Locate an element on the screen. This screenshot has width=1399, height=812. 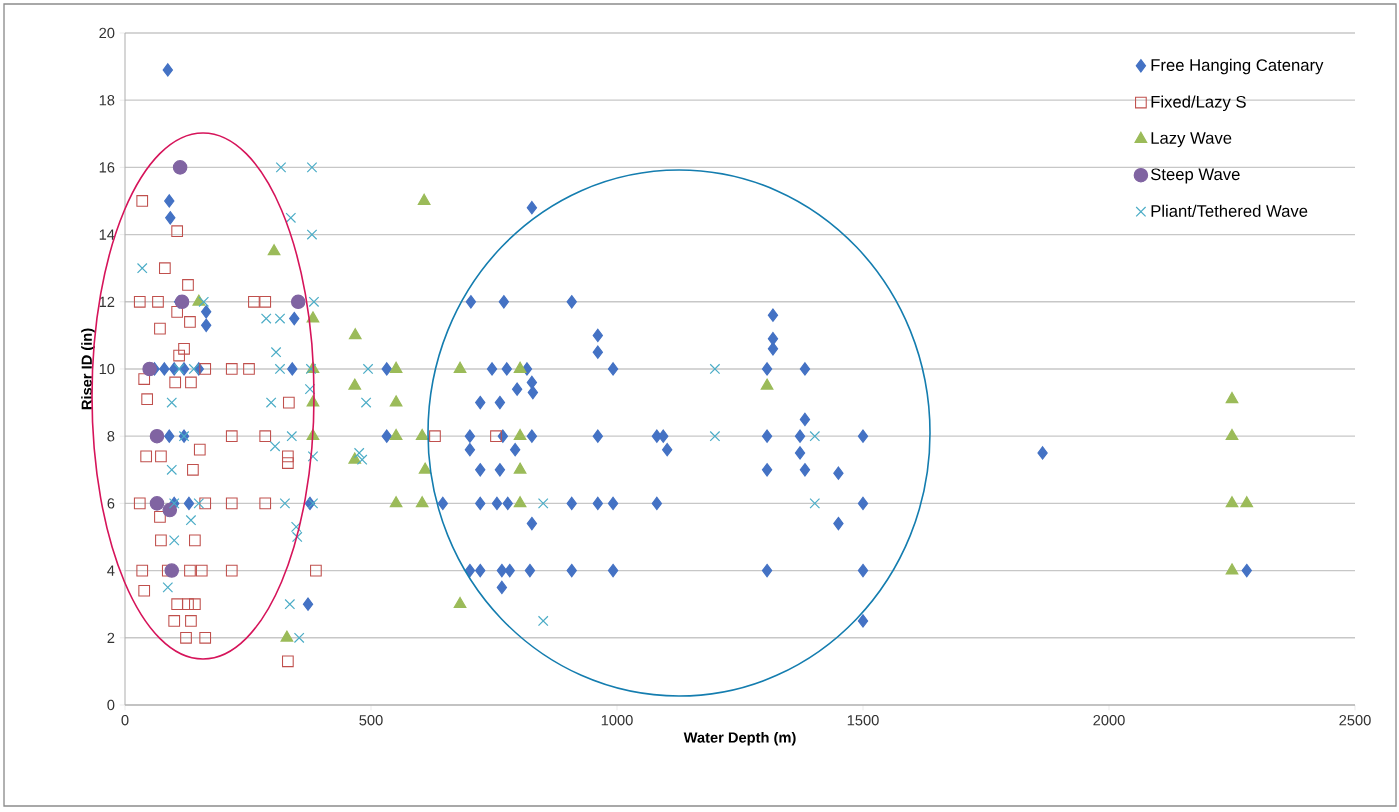
y-tick-label: 2 is located at coordinates (111, 637).